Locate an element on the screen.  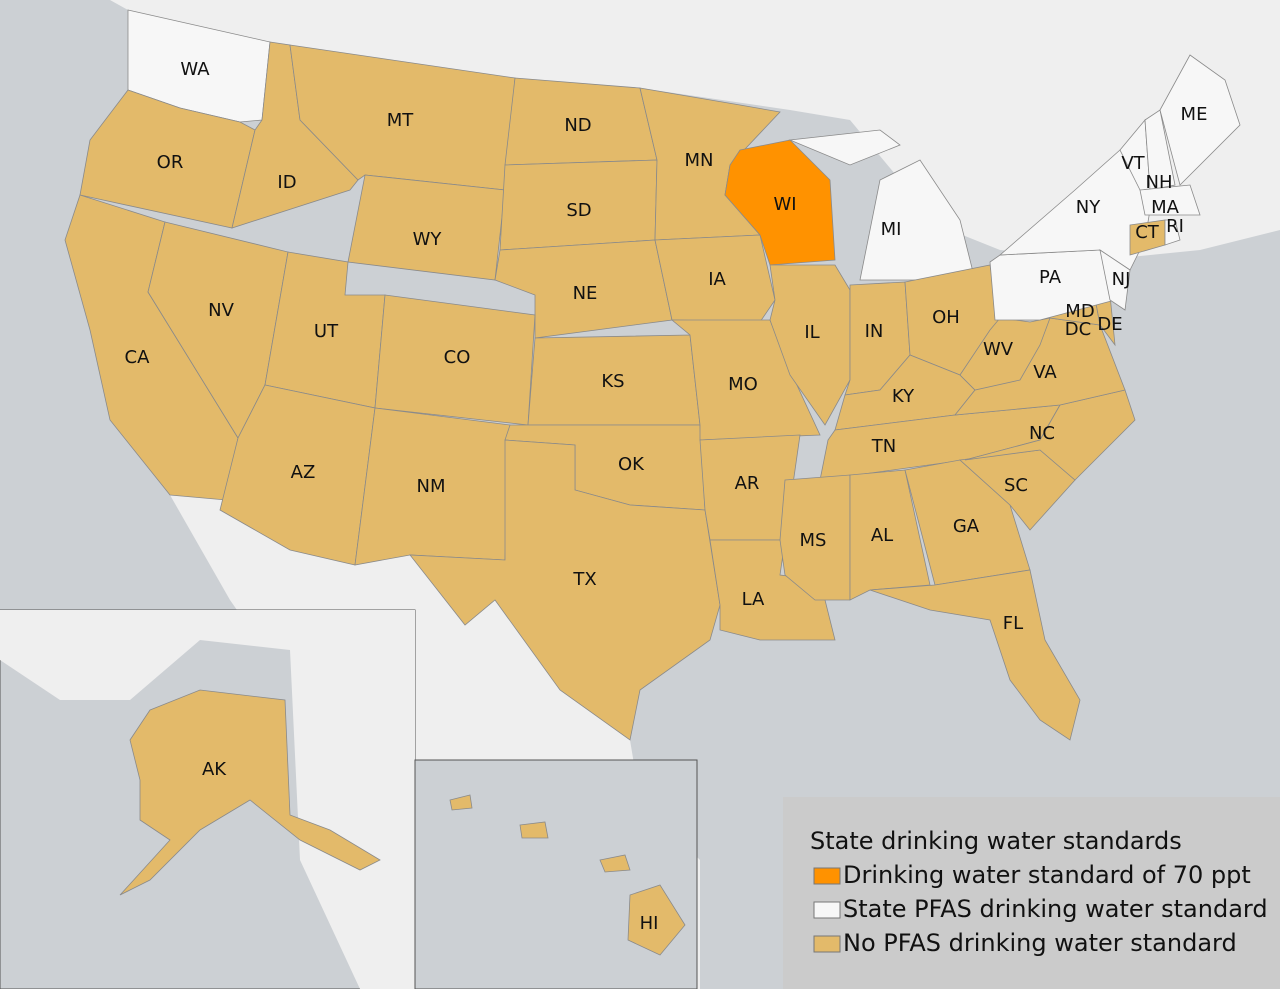
state-label: HI is located at coordinates (649, 923).